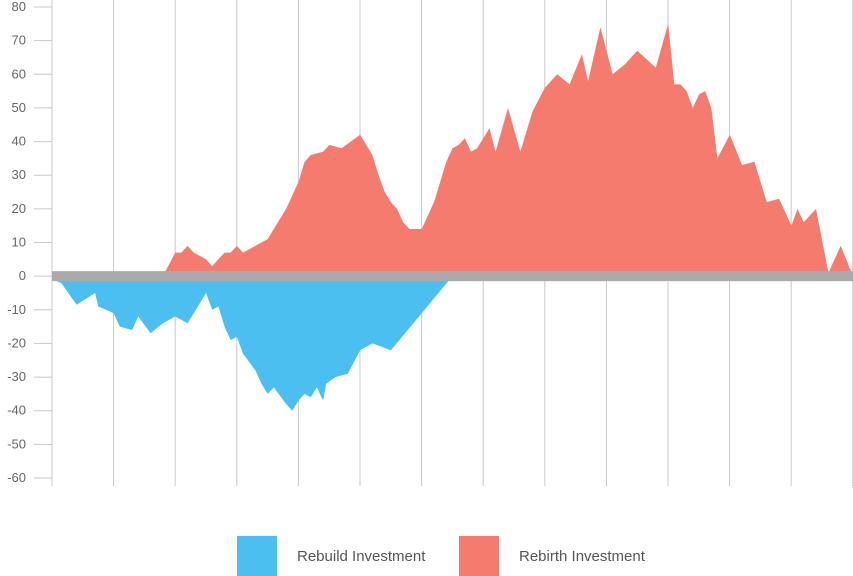 The height and width of the screenshot is (576, 853). What do you see at coordinates (19, 141) in the screenshot?
I see `y-tick-label: 40` at bounding box center [19, 141].